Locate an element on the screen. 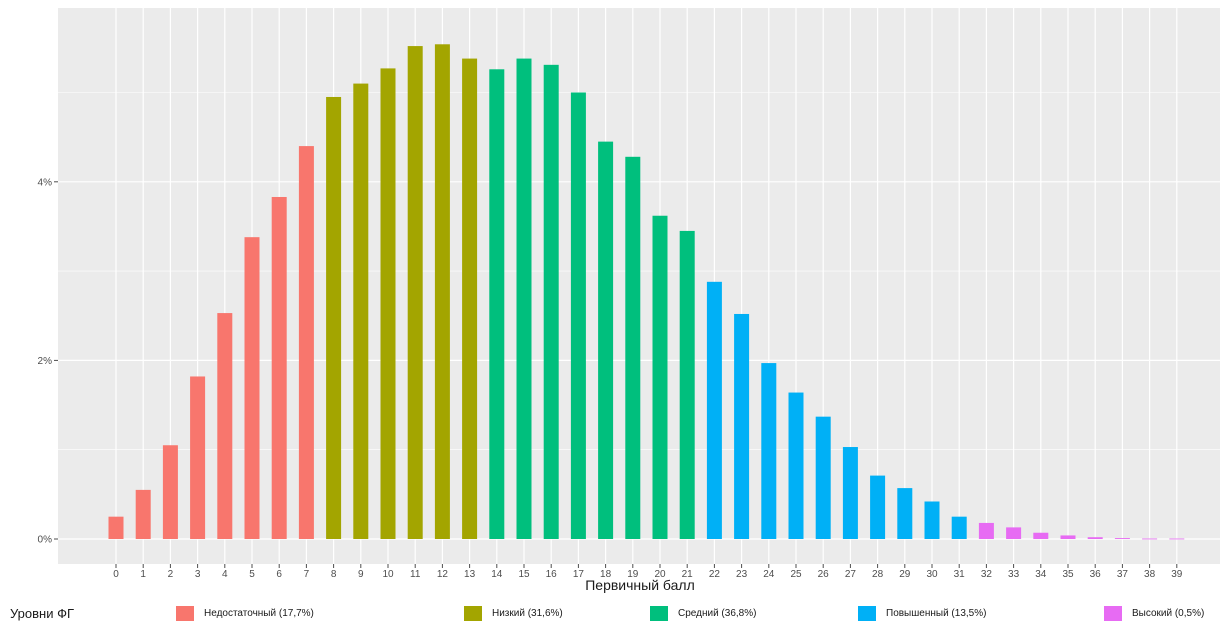 The image size is (1228, 627). legend-label-0: Недостаточный (17,7%) is located at coordinates (259, 613).